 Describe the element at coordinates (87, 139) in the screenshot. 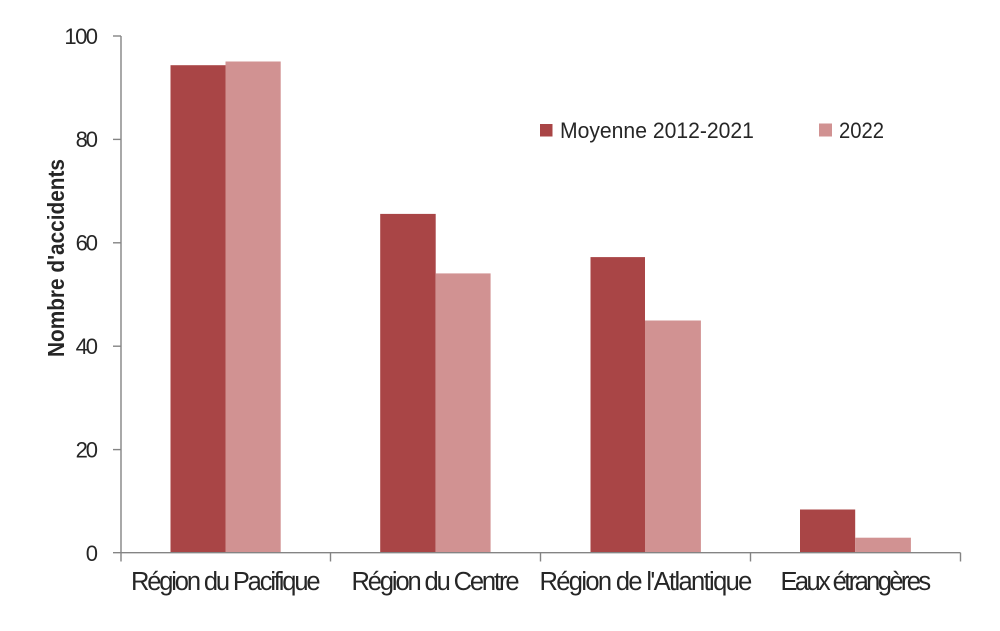

I see `svg-text: 80` at that location.